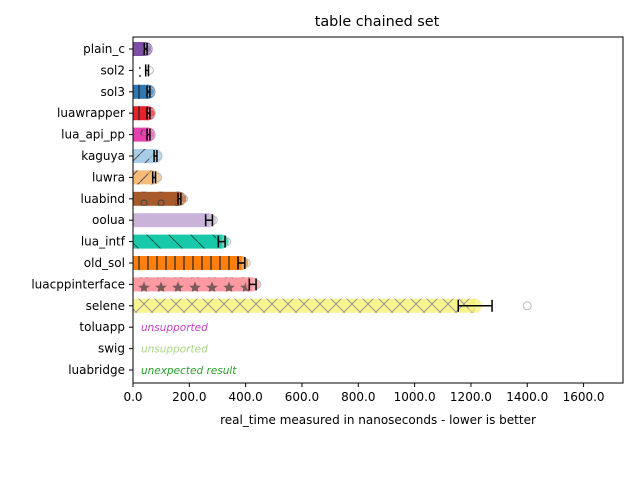  I want to click on y-tick-label: sol2, so click(112, 70).